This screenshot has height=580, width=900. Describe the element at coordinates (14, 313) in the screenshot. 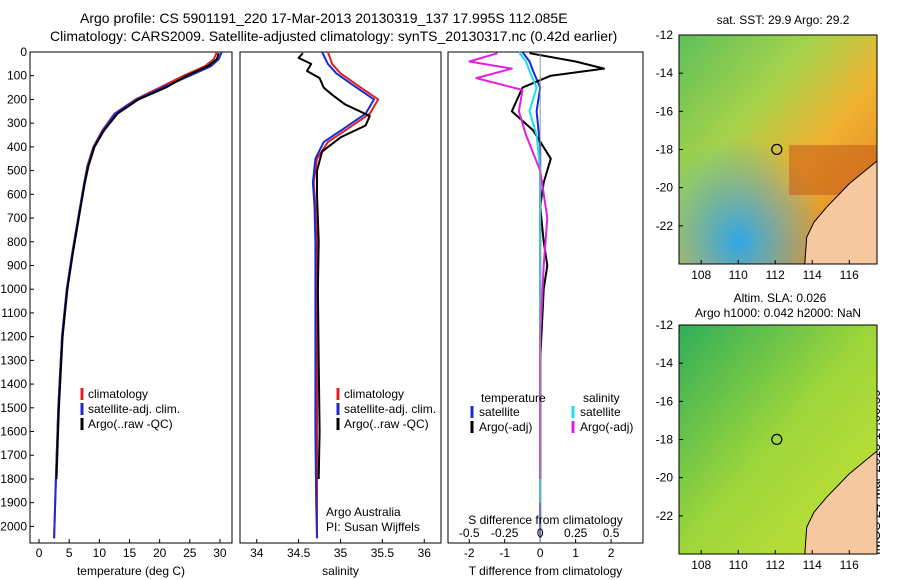

I see `y-tick-label: 1100` at that location.